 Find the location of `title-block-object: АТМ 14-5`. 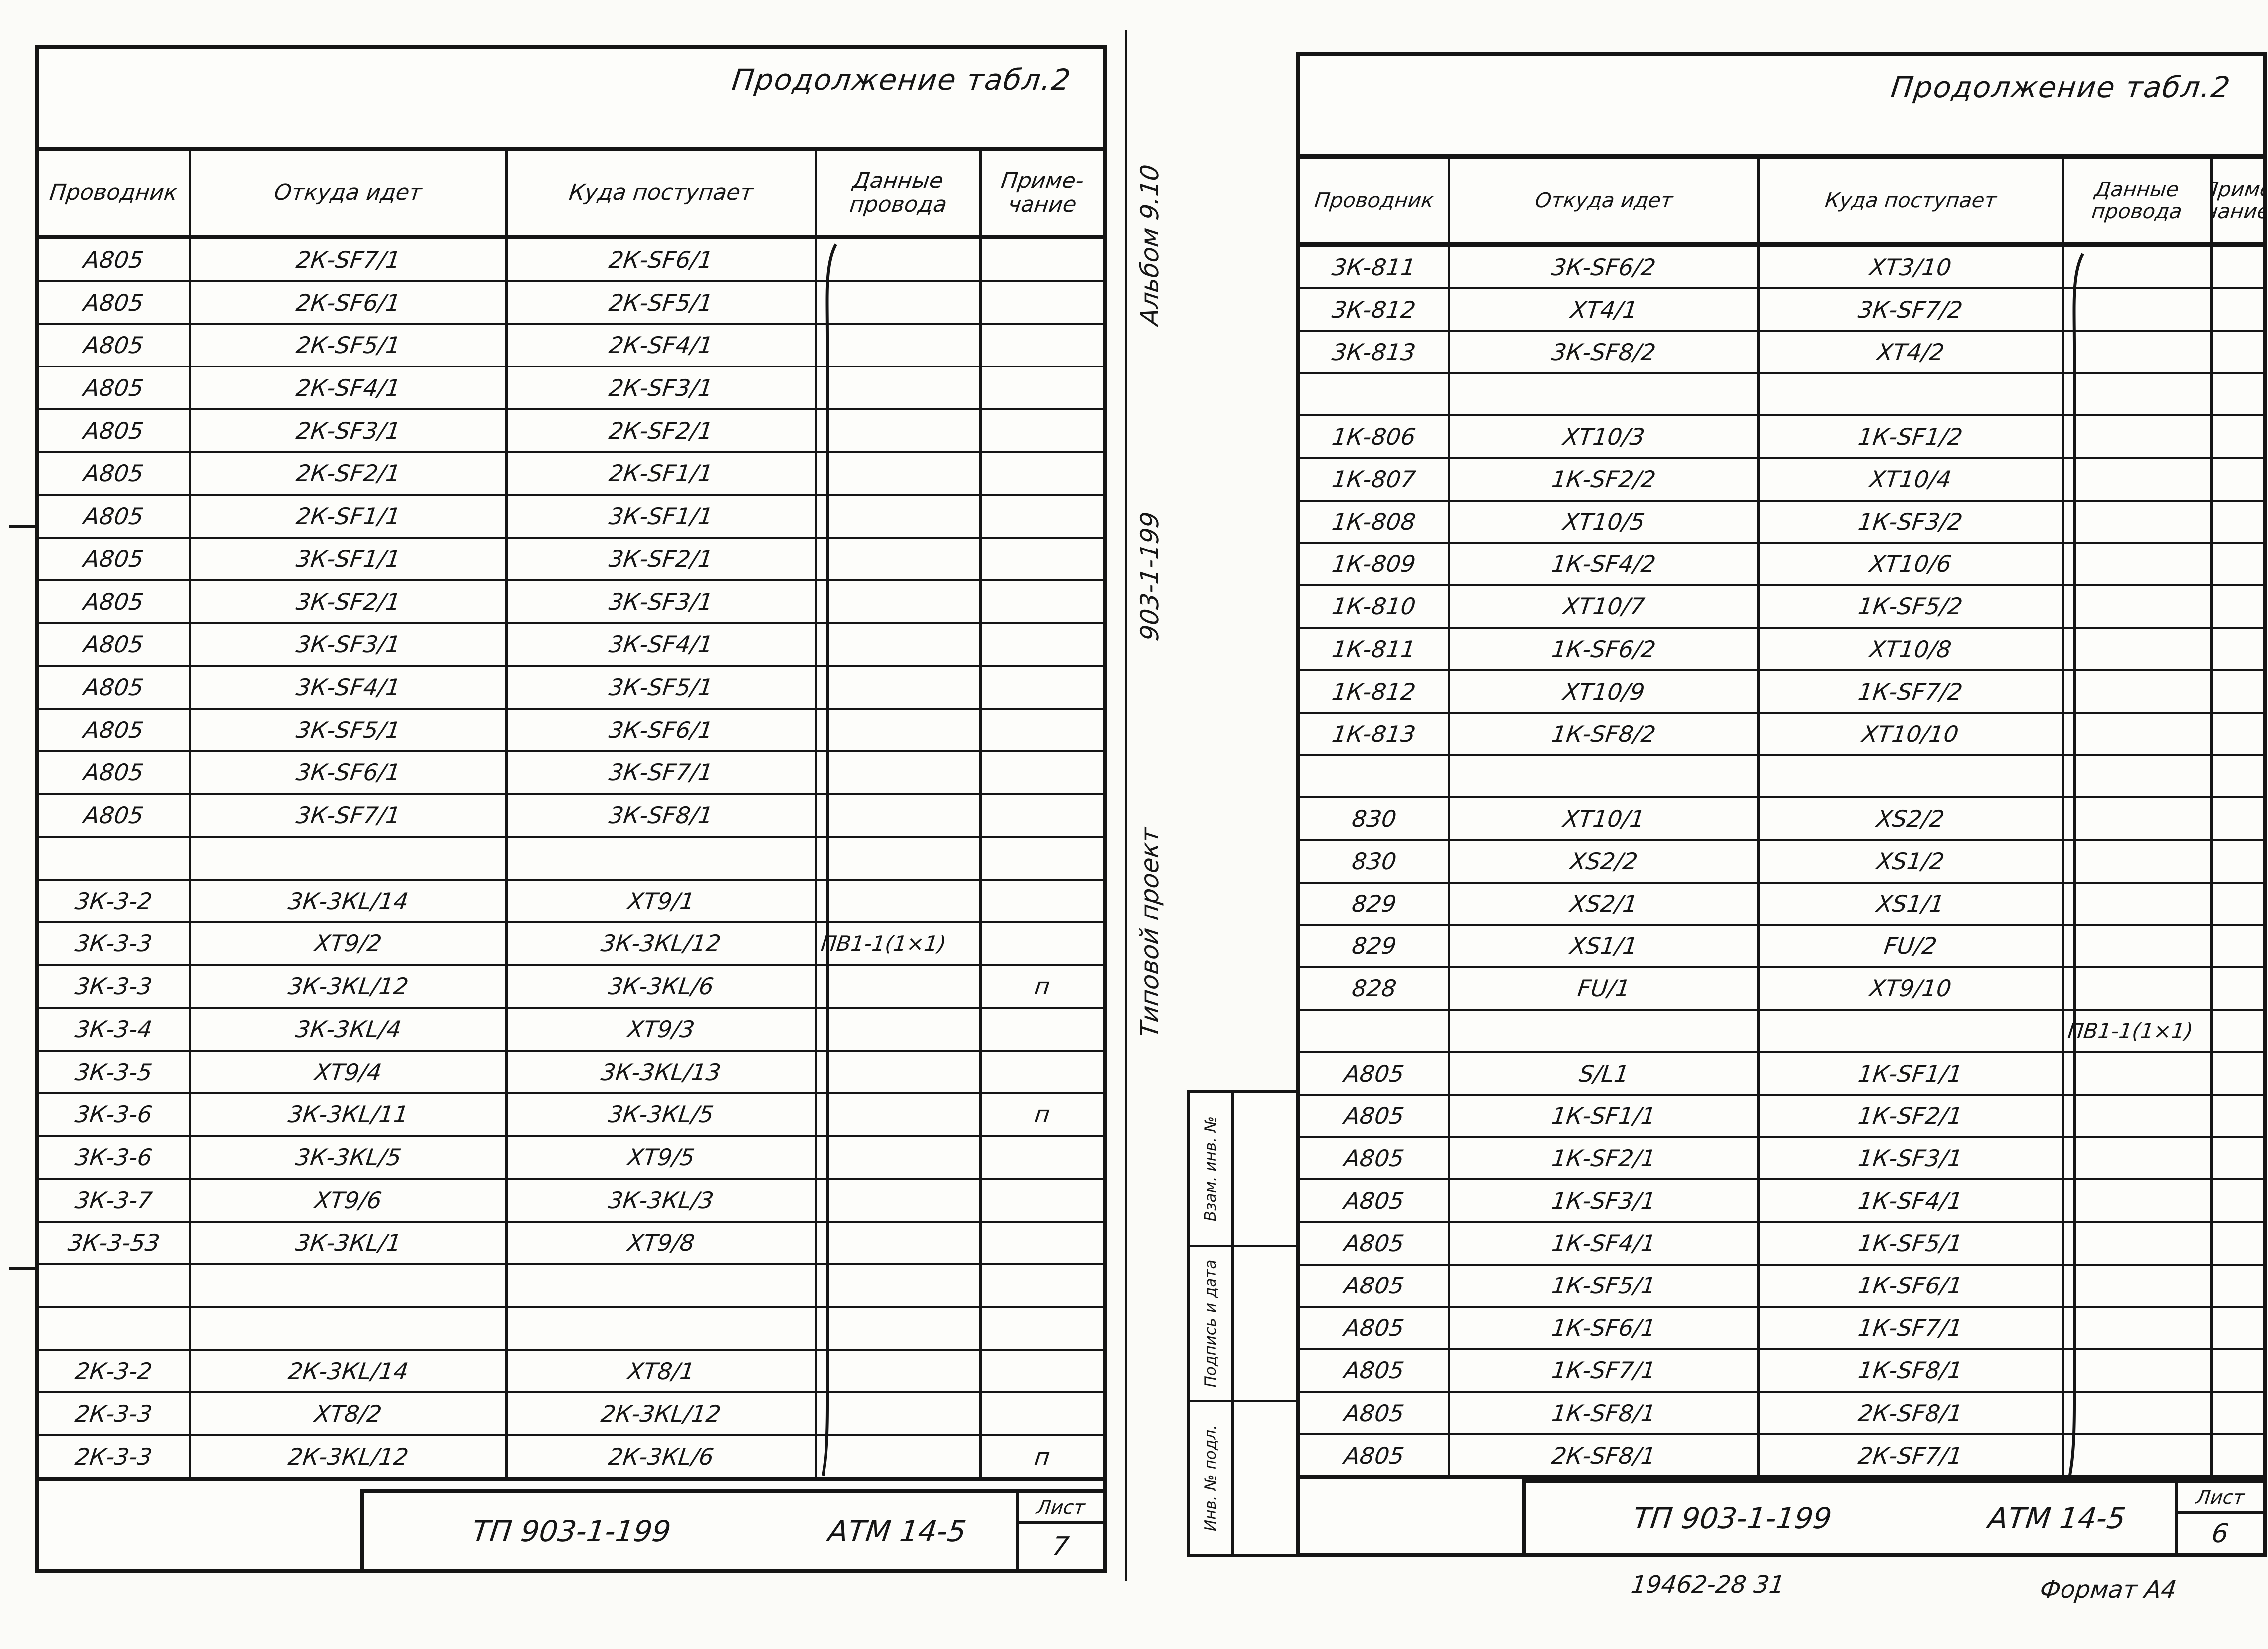

title-block-object: АТМ 14-5 is located at coordinates (2057, 1518).